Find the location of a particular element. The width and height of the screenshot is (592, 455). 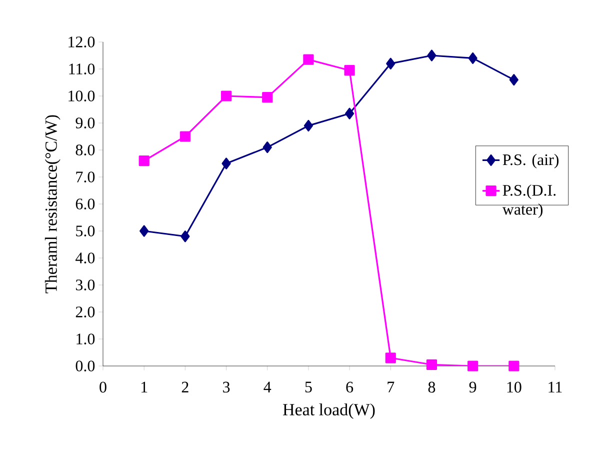

y-tick-label: 6.0 is located at coordinates (85, 204).